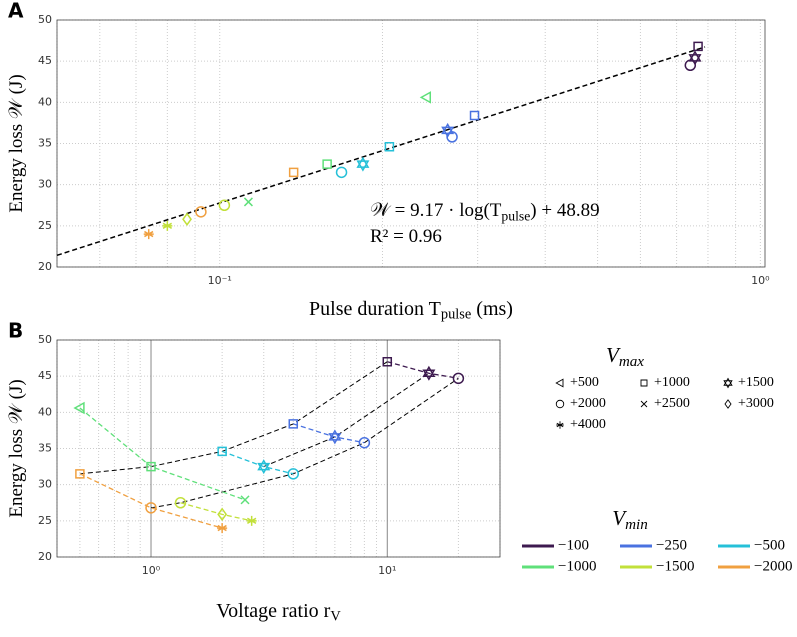 This screenshot has width=797, height=637. What do you see at coordinates (675, 566) in the screenshot?
I see `legend-label: −1500` at bounding box center [675, 566].